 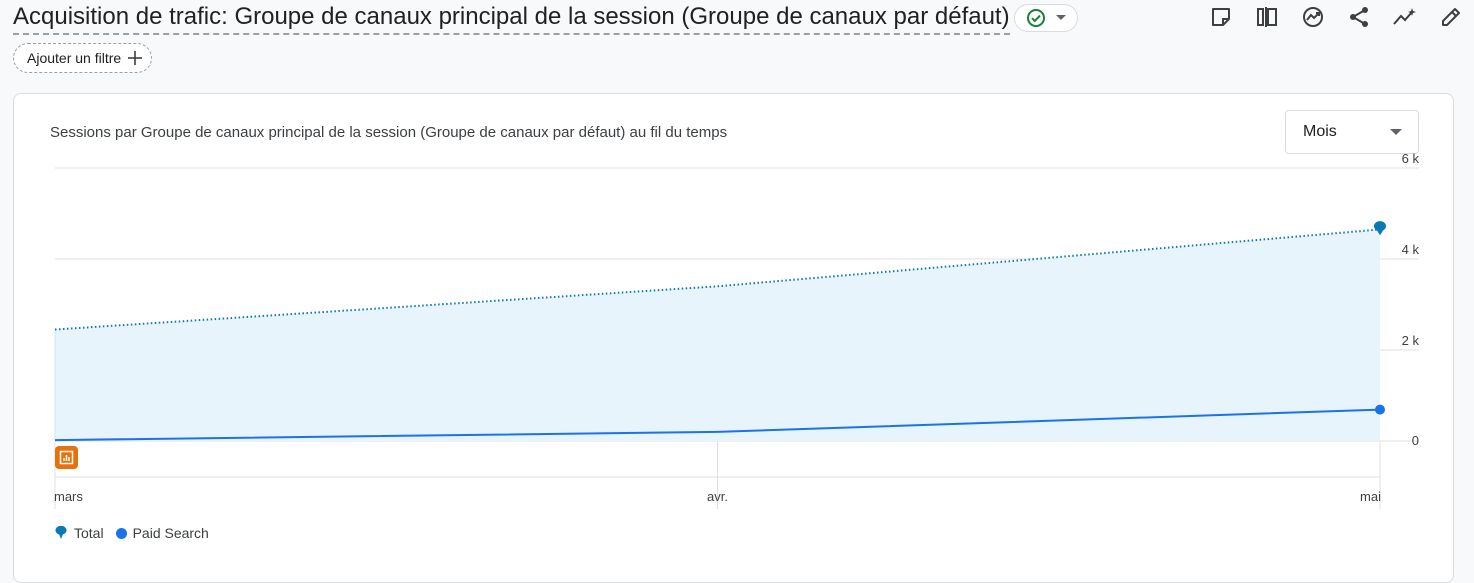 What do you see at coordinates (1267, 17) in the screenshot?
I see `compare-icon` at bounding box center [1267, 17].